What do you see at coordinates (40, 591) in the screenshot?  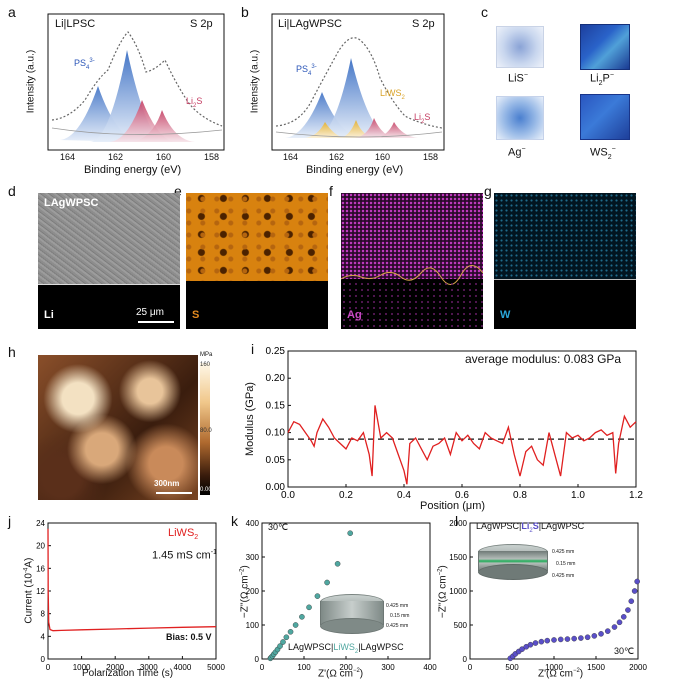 I see `j-ytick-label: 12` at bounding box center [40, 591].